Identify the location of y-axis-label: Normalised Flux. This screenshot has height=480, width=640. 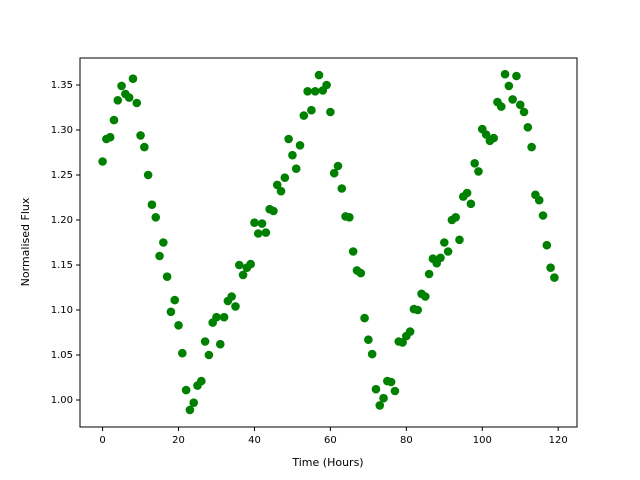
(25, 241).